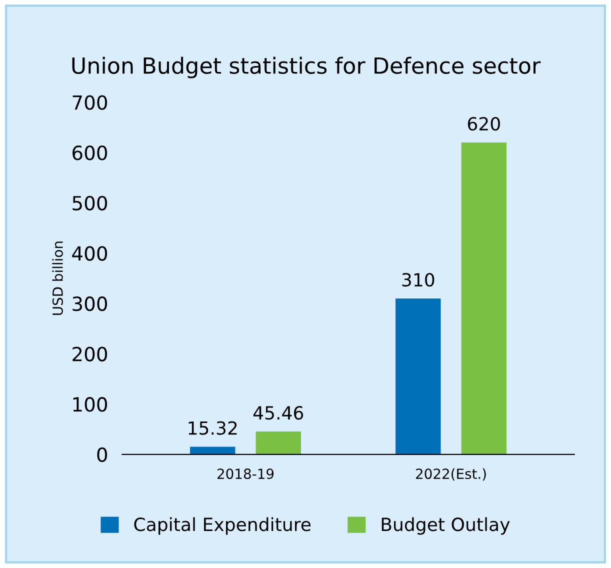 The width and height of the screenshot is (611, 568). Describe the element at coordinates (484, 124) in the screenshot. I see `data-label: 620` at that location.